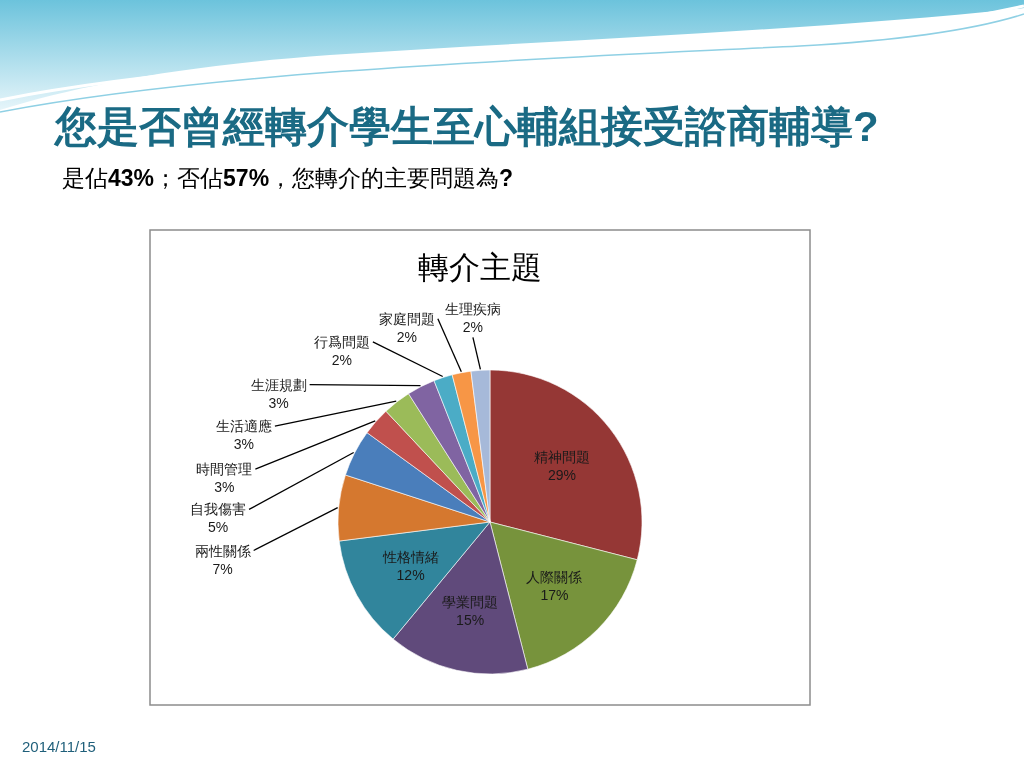  Describe the element at coordinates (480, 267) in the screenshot. I see `chart-title: 轉介主題` at that location.